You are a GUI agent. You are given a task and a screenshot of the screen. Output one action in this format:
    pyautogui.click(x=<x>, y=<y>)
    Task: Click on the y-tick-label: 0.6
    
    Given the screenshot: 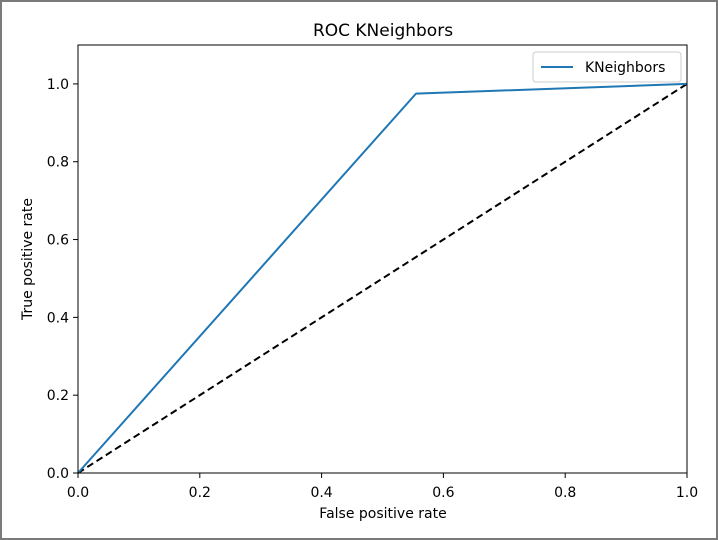 What is the action you would take?
    pyautogui.click(x=58, y=241)
    